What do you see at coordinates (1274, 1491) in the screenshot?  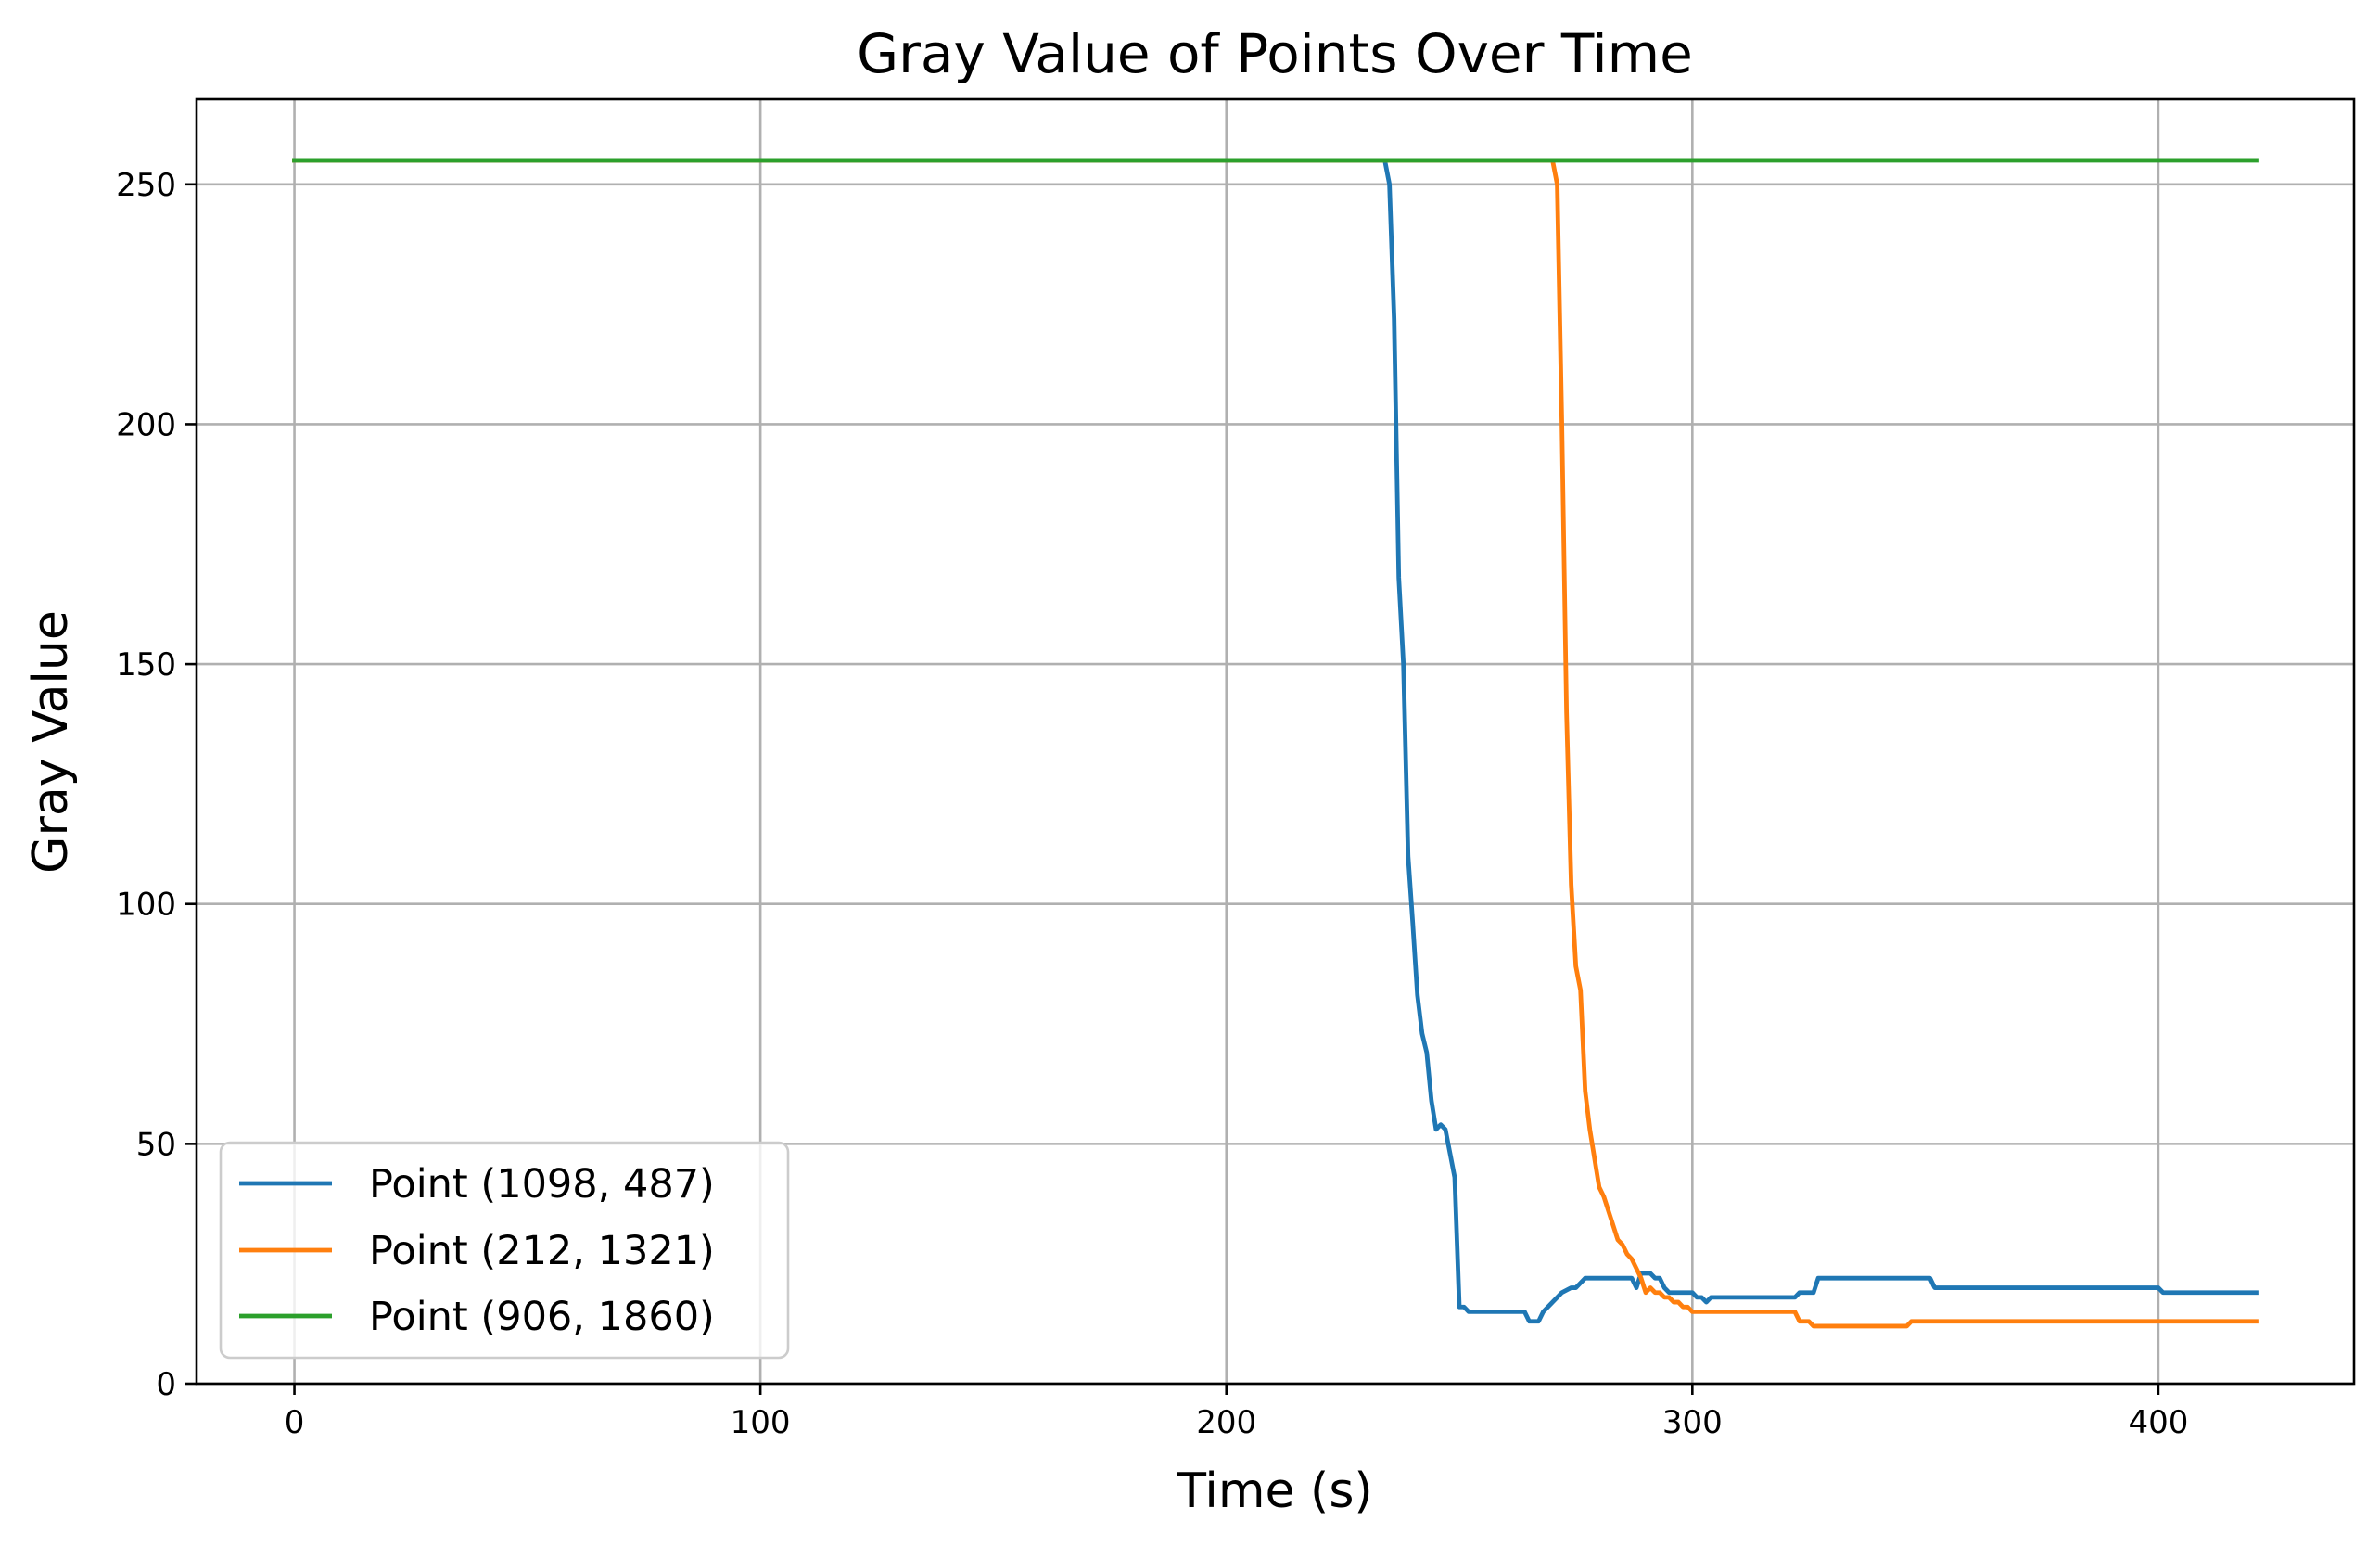 I see `x-axis-label: Time (s)` at bounding box center [1274, 1491].